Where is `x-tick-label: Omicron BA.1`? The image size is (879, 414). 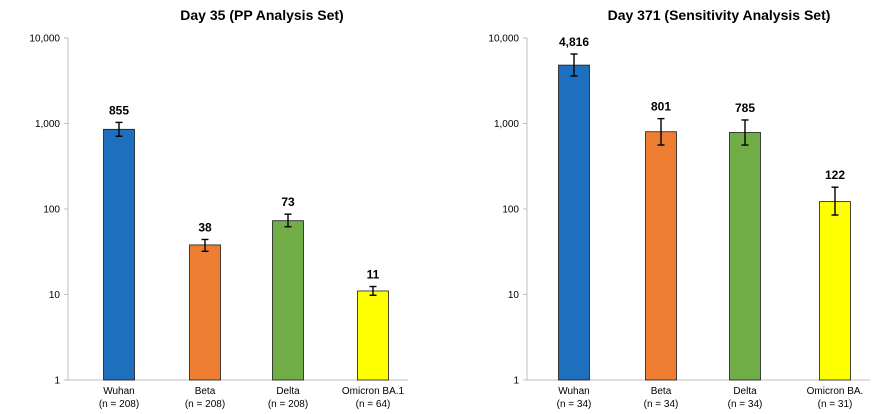
x-tick-label: Omicron BA.1 is located at coordinates (373, 391).